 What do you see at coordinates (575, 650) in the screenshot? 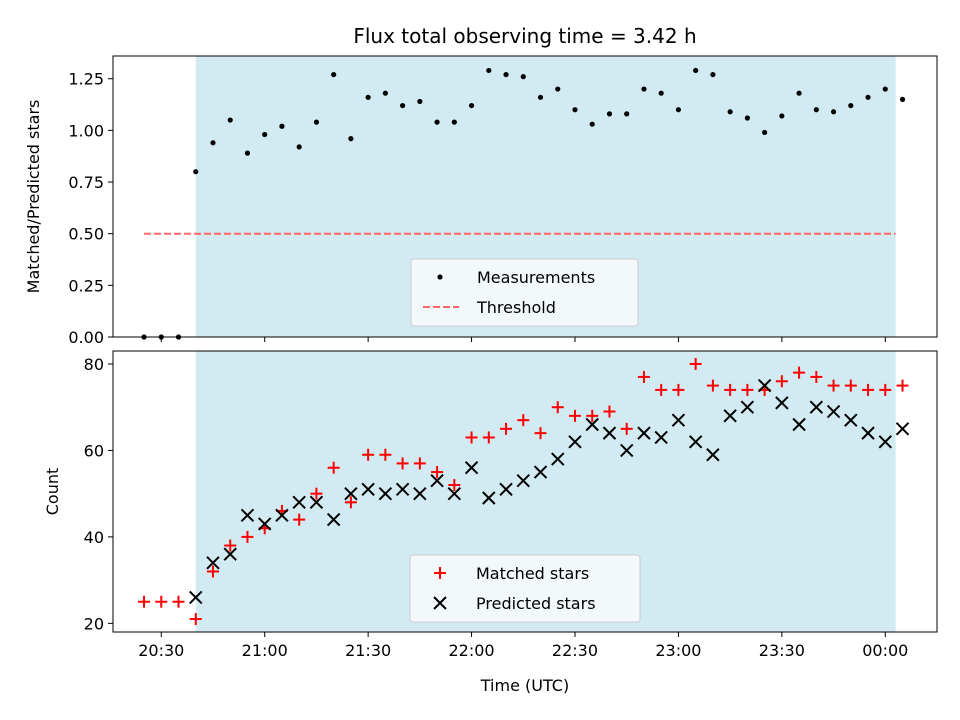
I see `x-tick-label: 22:30` at bounding box center [575, 650].